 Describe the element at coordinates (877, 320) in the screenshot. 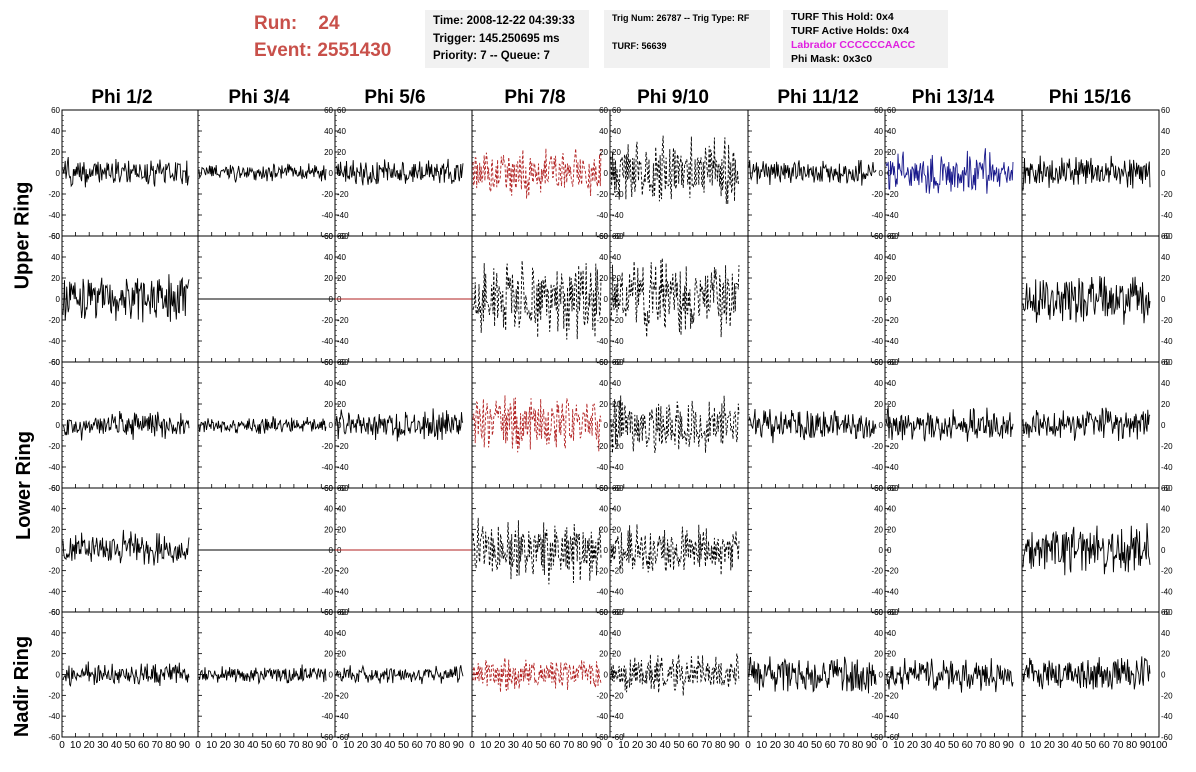

I see `y-tick-label-r1c6--20: -20` at that location.